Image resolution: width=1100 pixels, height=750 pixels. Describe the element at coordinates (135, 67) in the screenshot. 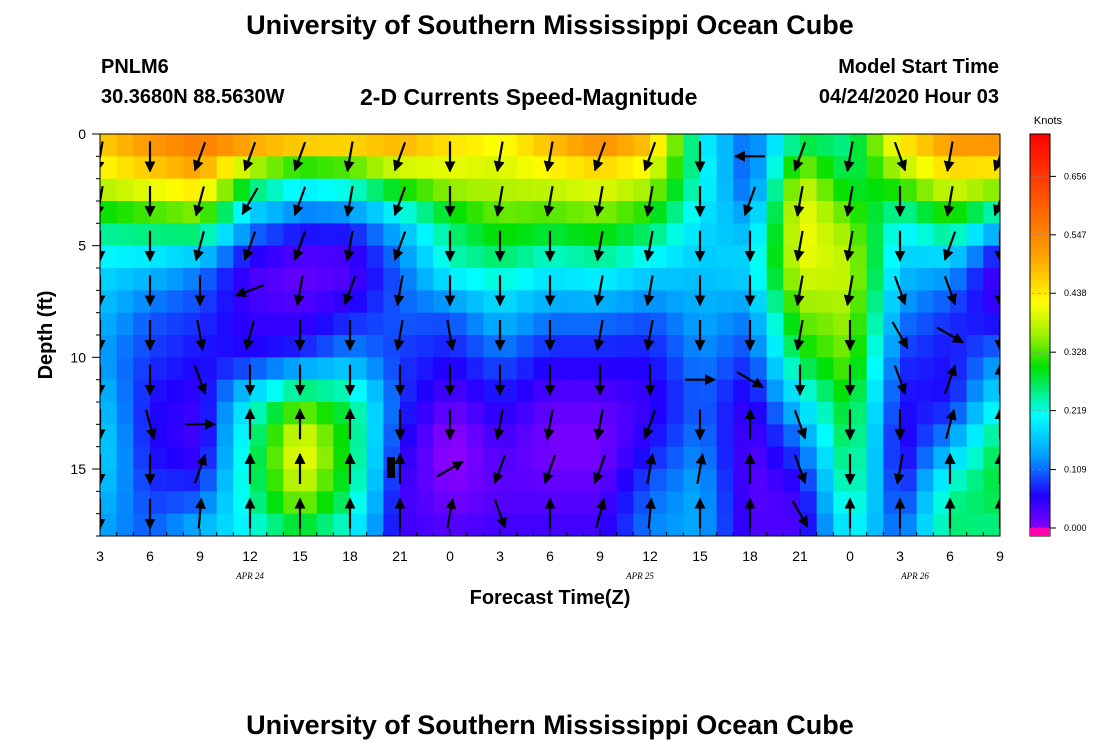

I see `station-id: PNLM6` at that location.